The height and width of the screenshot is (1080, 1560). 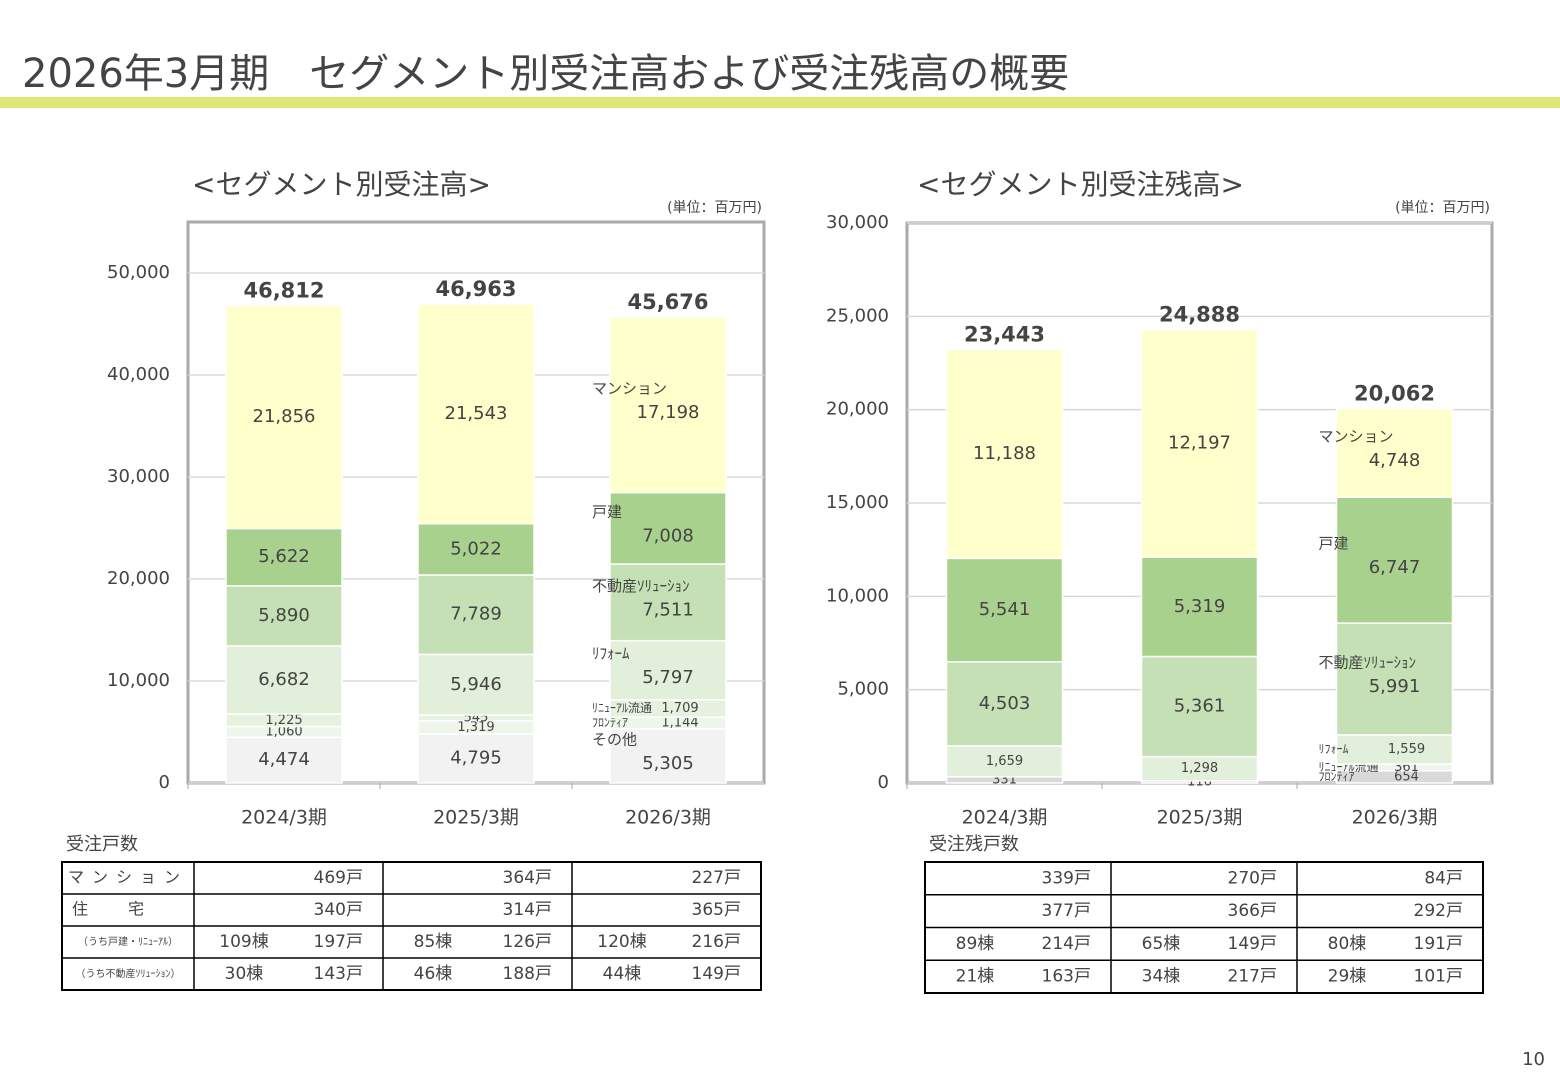 What do you see at coordinates (614, 739) in the screenshot?
I see `series-label: その他` at bounding box center [614, 739].